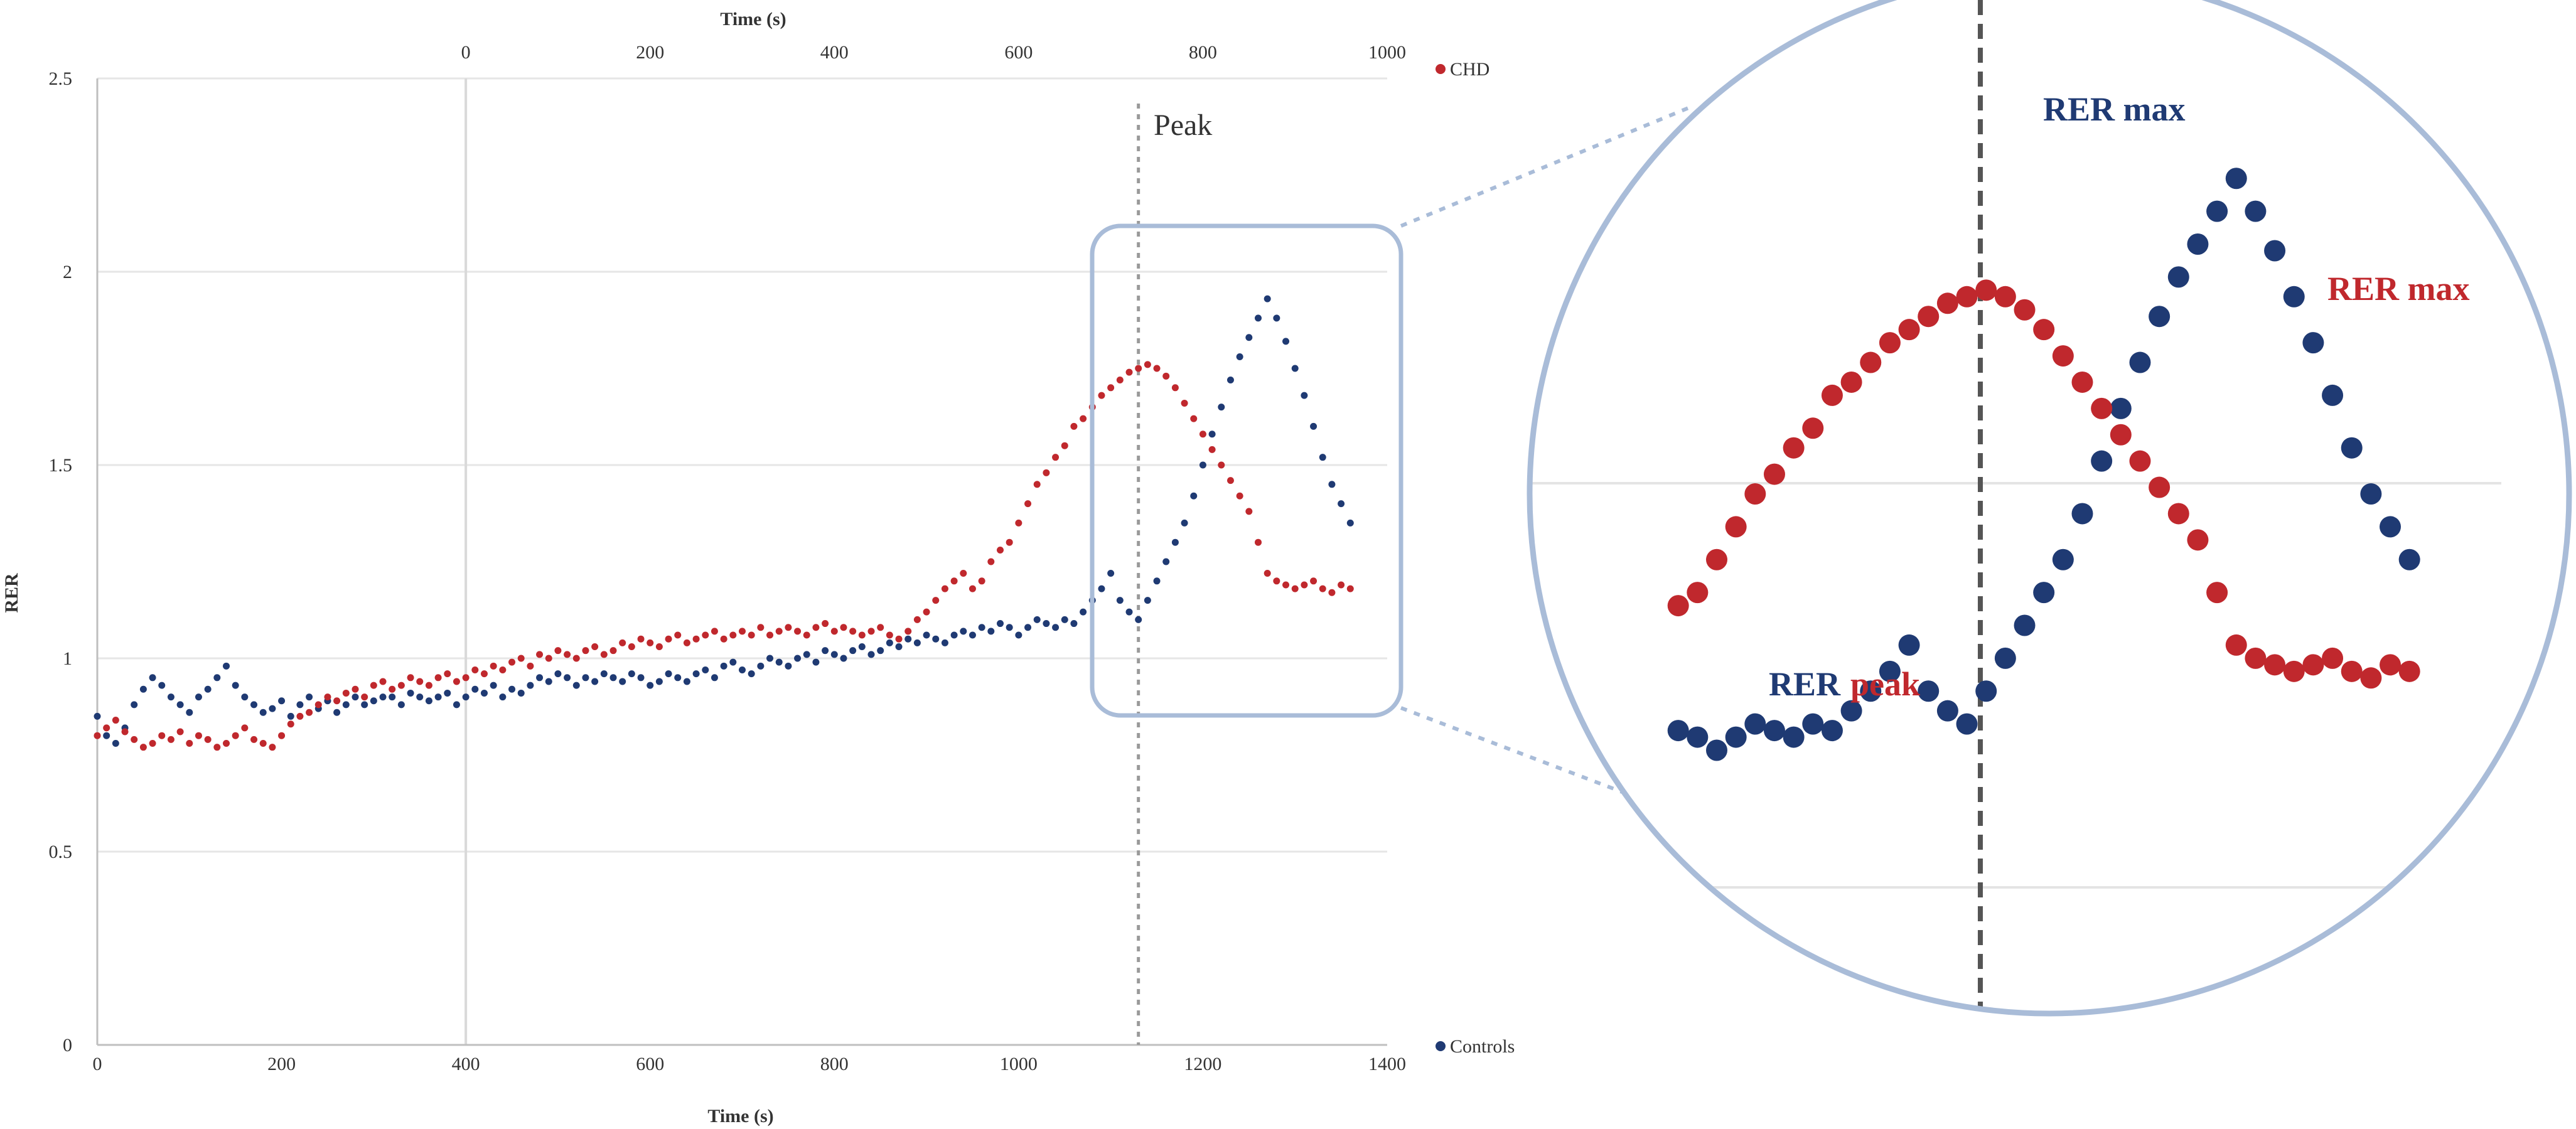  What do you see at coordinates (1469, 69) in the screenshot?
I see `legend-chd-label: CHD` at bounding box center [1469, 69].